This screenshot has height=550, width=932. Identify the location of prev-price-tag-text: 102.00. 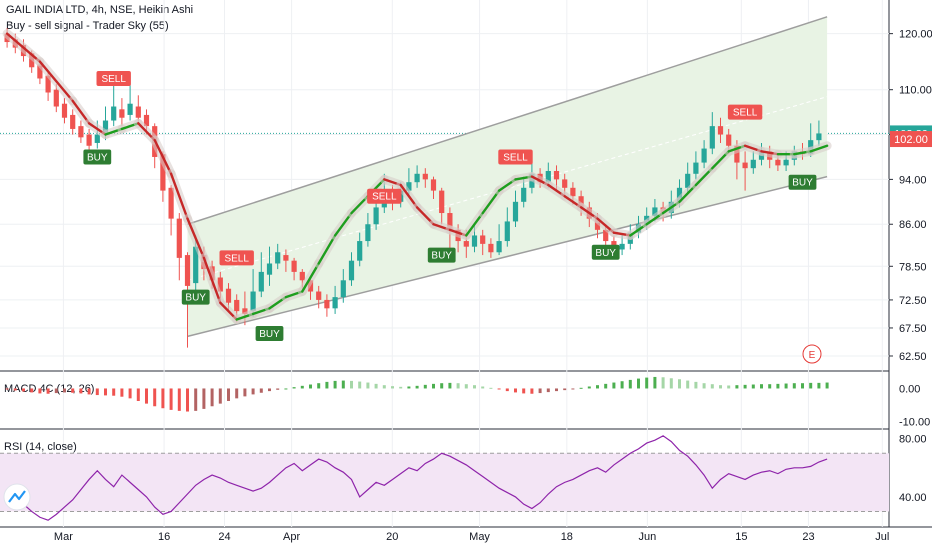
(911, 140).